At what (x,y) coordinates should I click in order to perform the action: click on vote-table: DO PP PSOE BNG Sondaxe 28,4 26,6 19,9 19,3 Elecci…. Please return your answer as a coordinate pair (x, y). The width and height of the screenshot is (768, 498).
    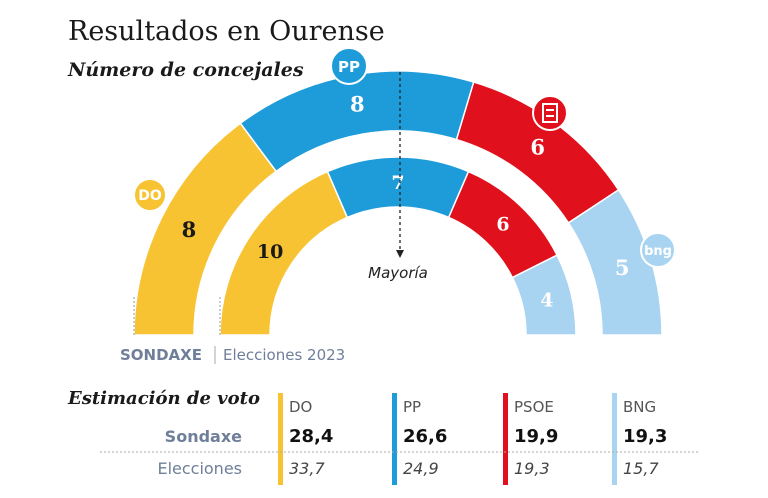
    Looking at the image, I should click on (400, 439).